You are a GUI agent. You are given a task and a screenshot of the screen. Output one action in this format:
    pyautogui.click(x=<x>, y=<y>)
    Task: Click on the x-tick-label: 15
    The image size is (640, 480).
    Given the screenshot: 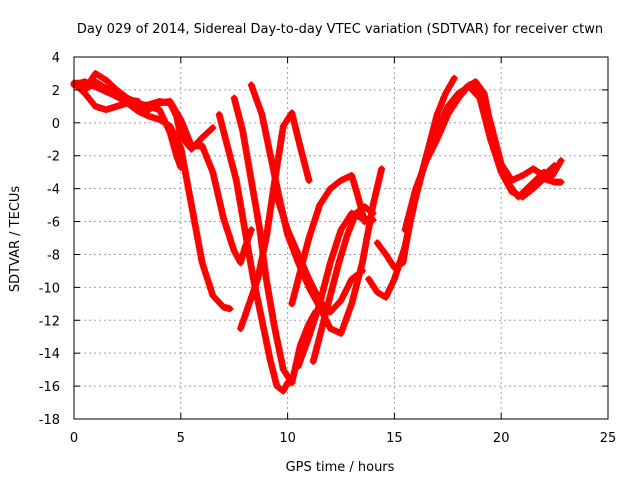 What is the action you would take?
    pyautogui.click(x=394, y=438)
    